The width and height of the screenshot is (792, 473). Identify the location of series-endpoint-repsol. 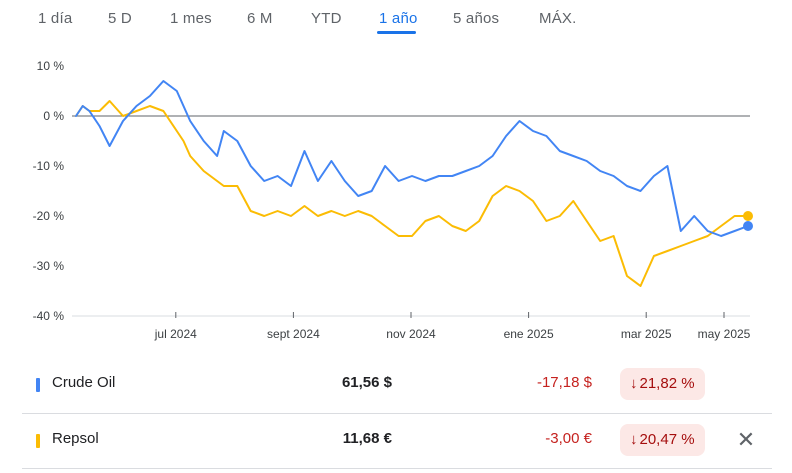
(748, 216).